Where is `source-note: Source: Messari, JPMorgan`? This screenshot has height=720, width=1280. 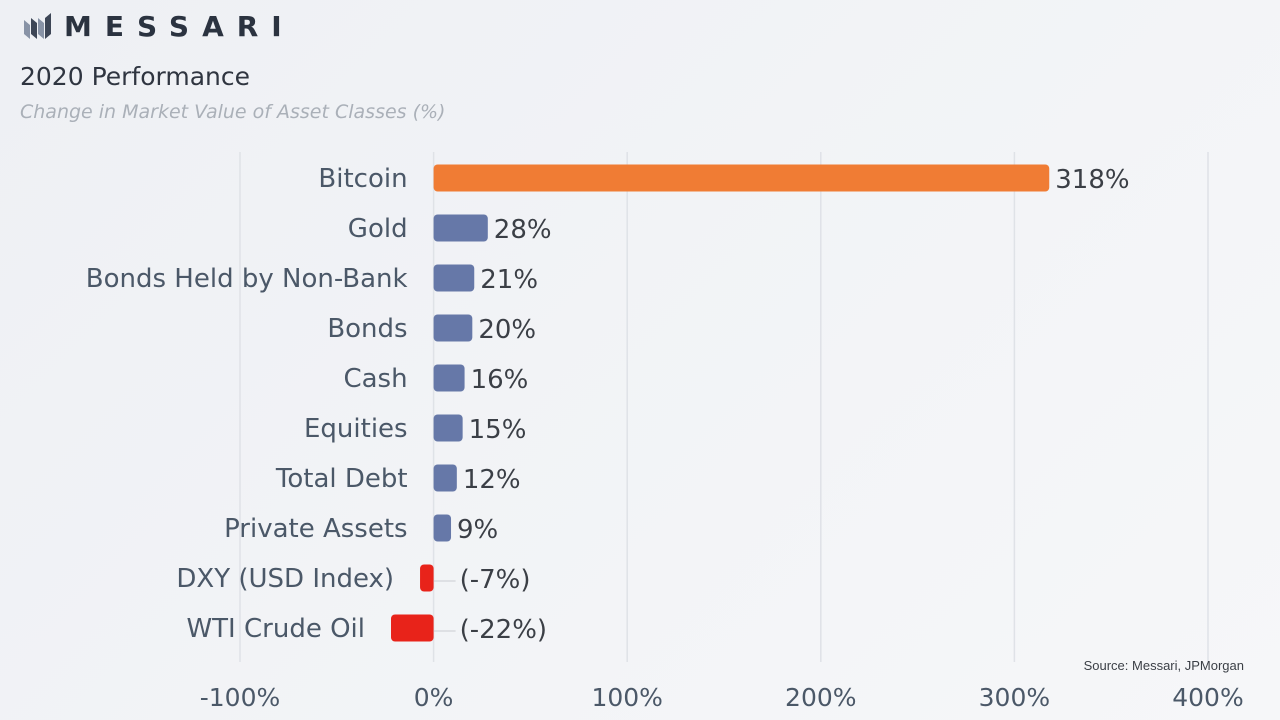 source-note: Source: Messari, JPMorgan is located at coordinates (1163, 665).